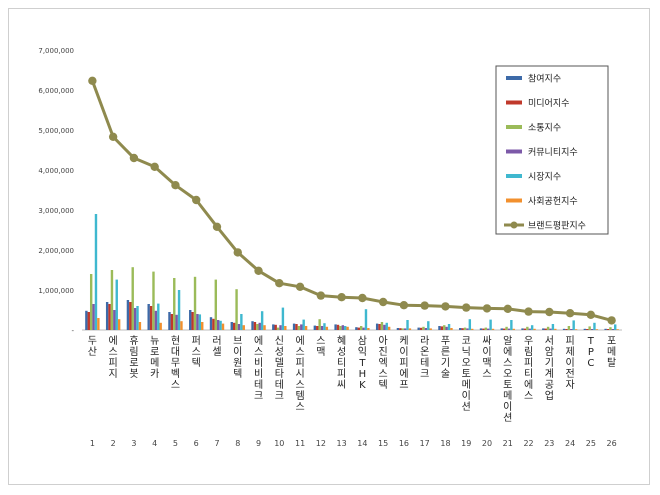 The image size is (660, 495). What do you see at coordinates (466, 443) in the screenshot?
I see `category-rank-label: 19` at bounding box center [466, 443].